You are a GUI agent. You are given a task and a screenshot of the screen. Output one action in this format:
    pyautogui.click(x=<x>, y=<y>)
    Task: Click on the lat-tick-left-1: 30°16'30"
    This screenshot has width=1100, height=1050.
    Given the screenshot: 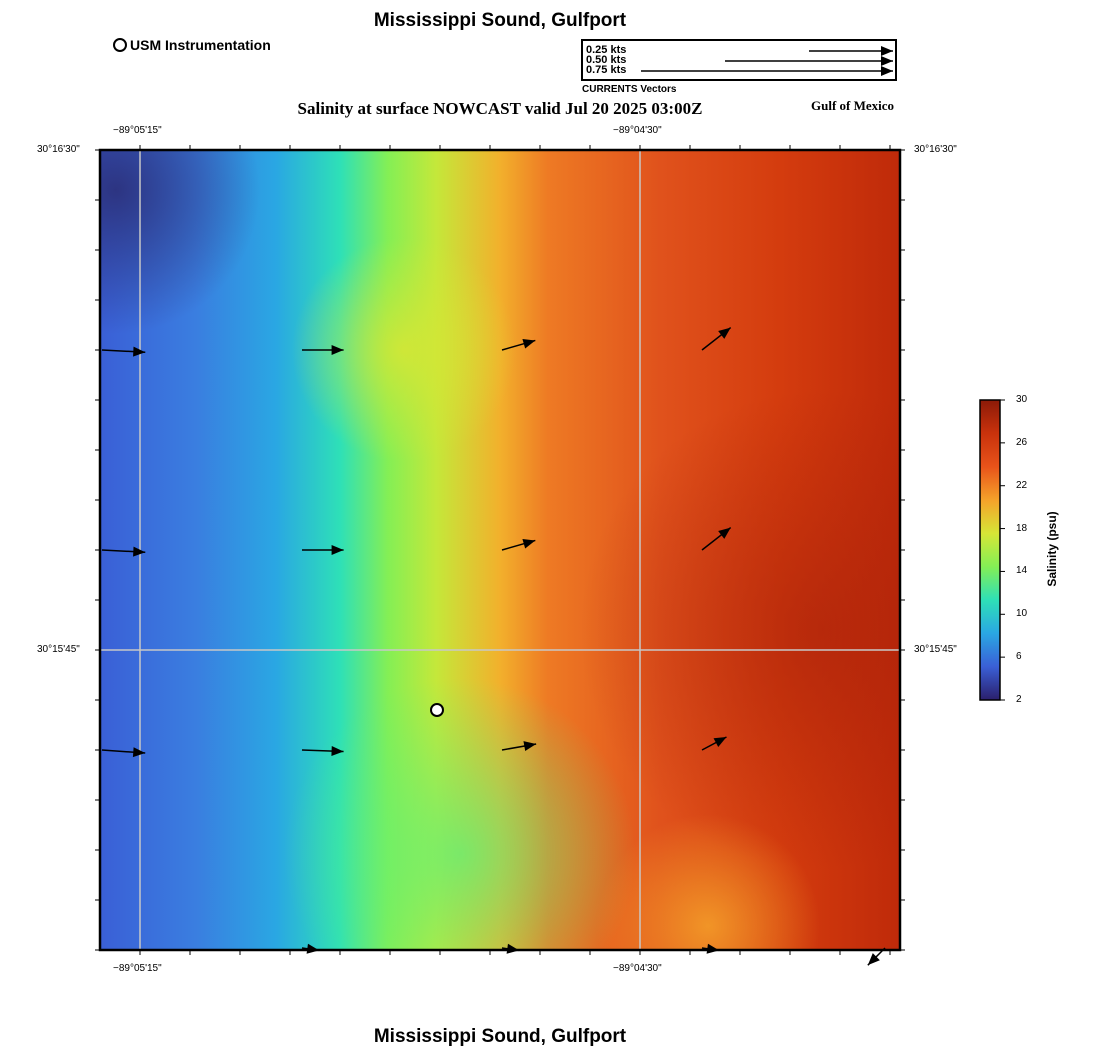 What is the action you would take?
    pyautogui.click(x=58, y=149)
    